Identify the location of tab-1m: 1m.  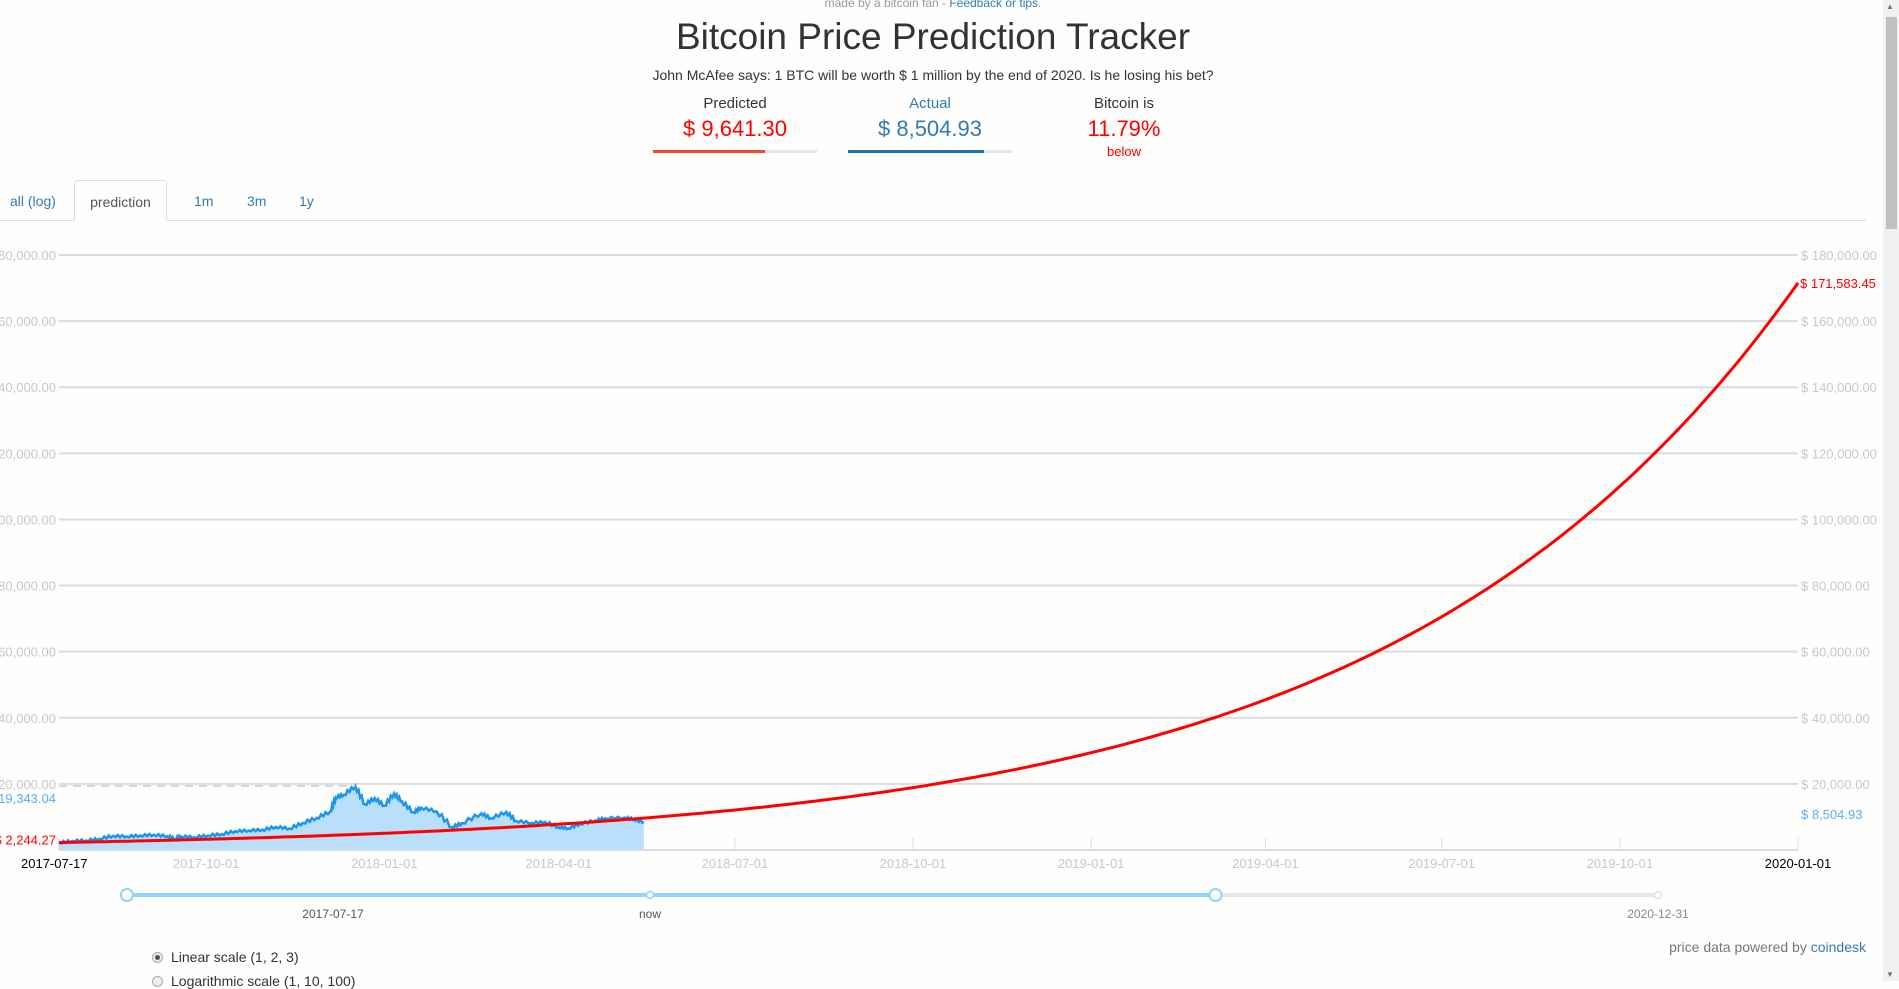
(204, 201).